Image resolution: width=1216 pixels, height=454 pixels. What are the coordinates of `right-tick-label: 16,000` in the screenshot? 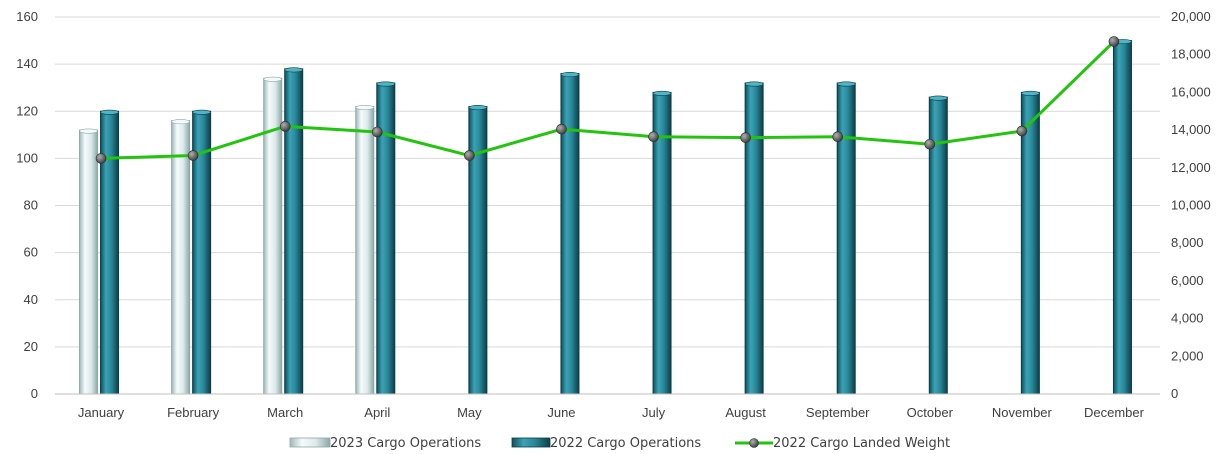 It's located at (1191, 91).